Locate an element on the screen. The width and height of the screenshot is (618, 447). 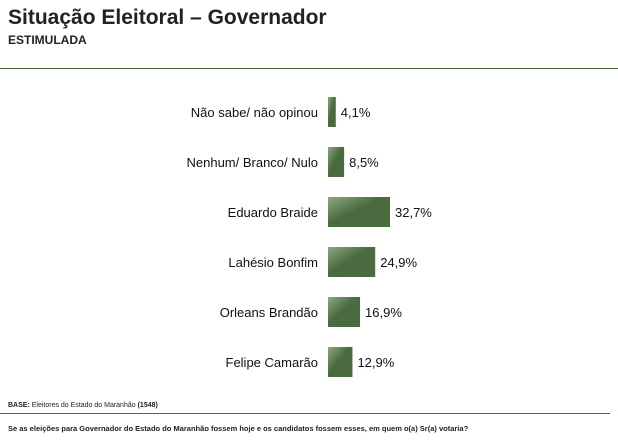
value-label: 12,9% is located at coordinates (375, 362).